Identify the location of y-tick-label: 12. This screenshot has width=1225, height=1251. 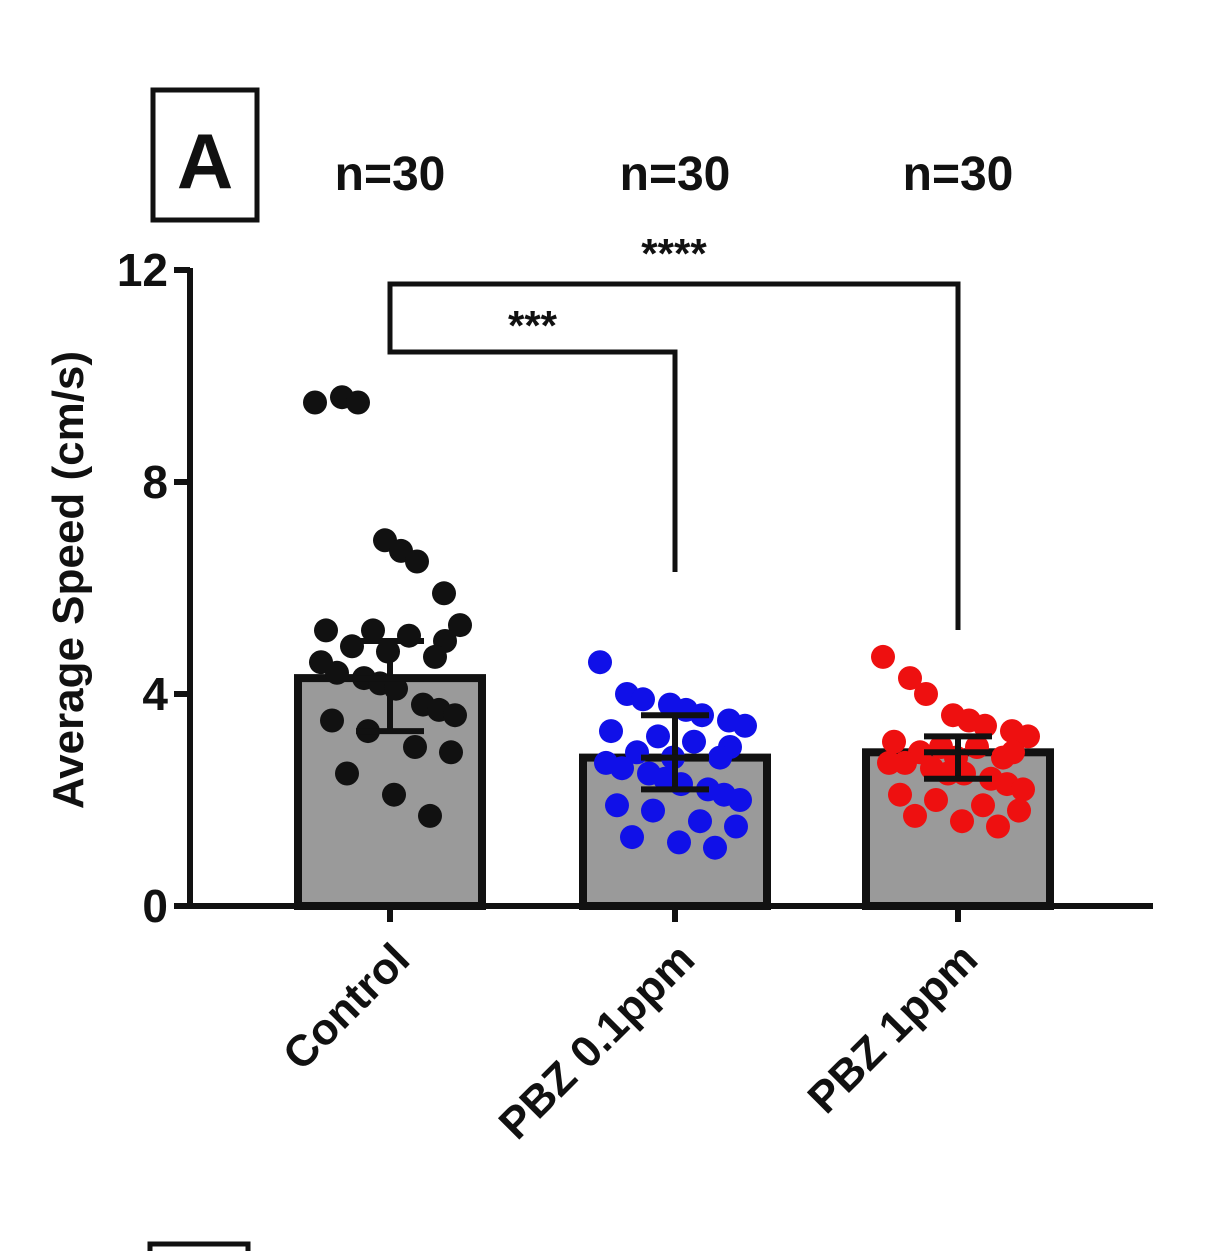
(142, 270).